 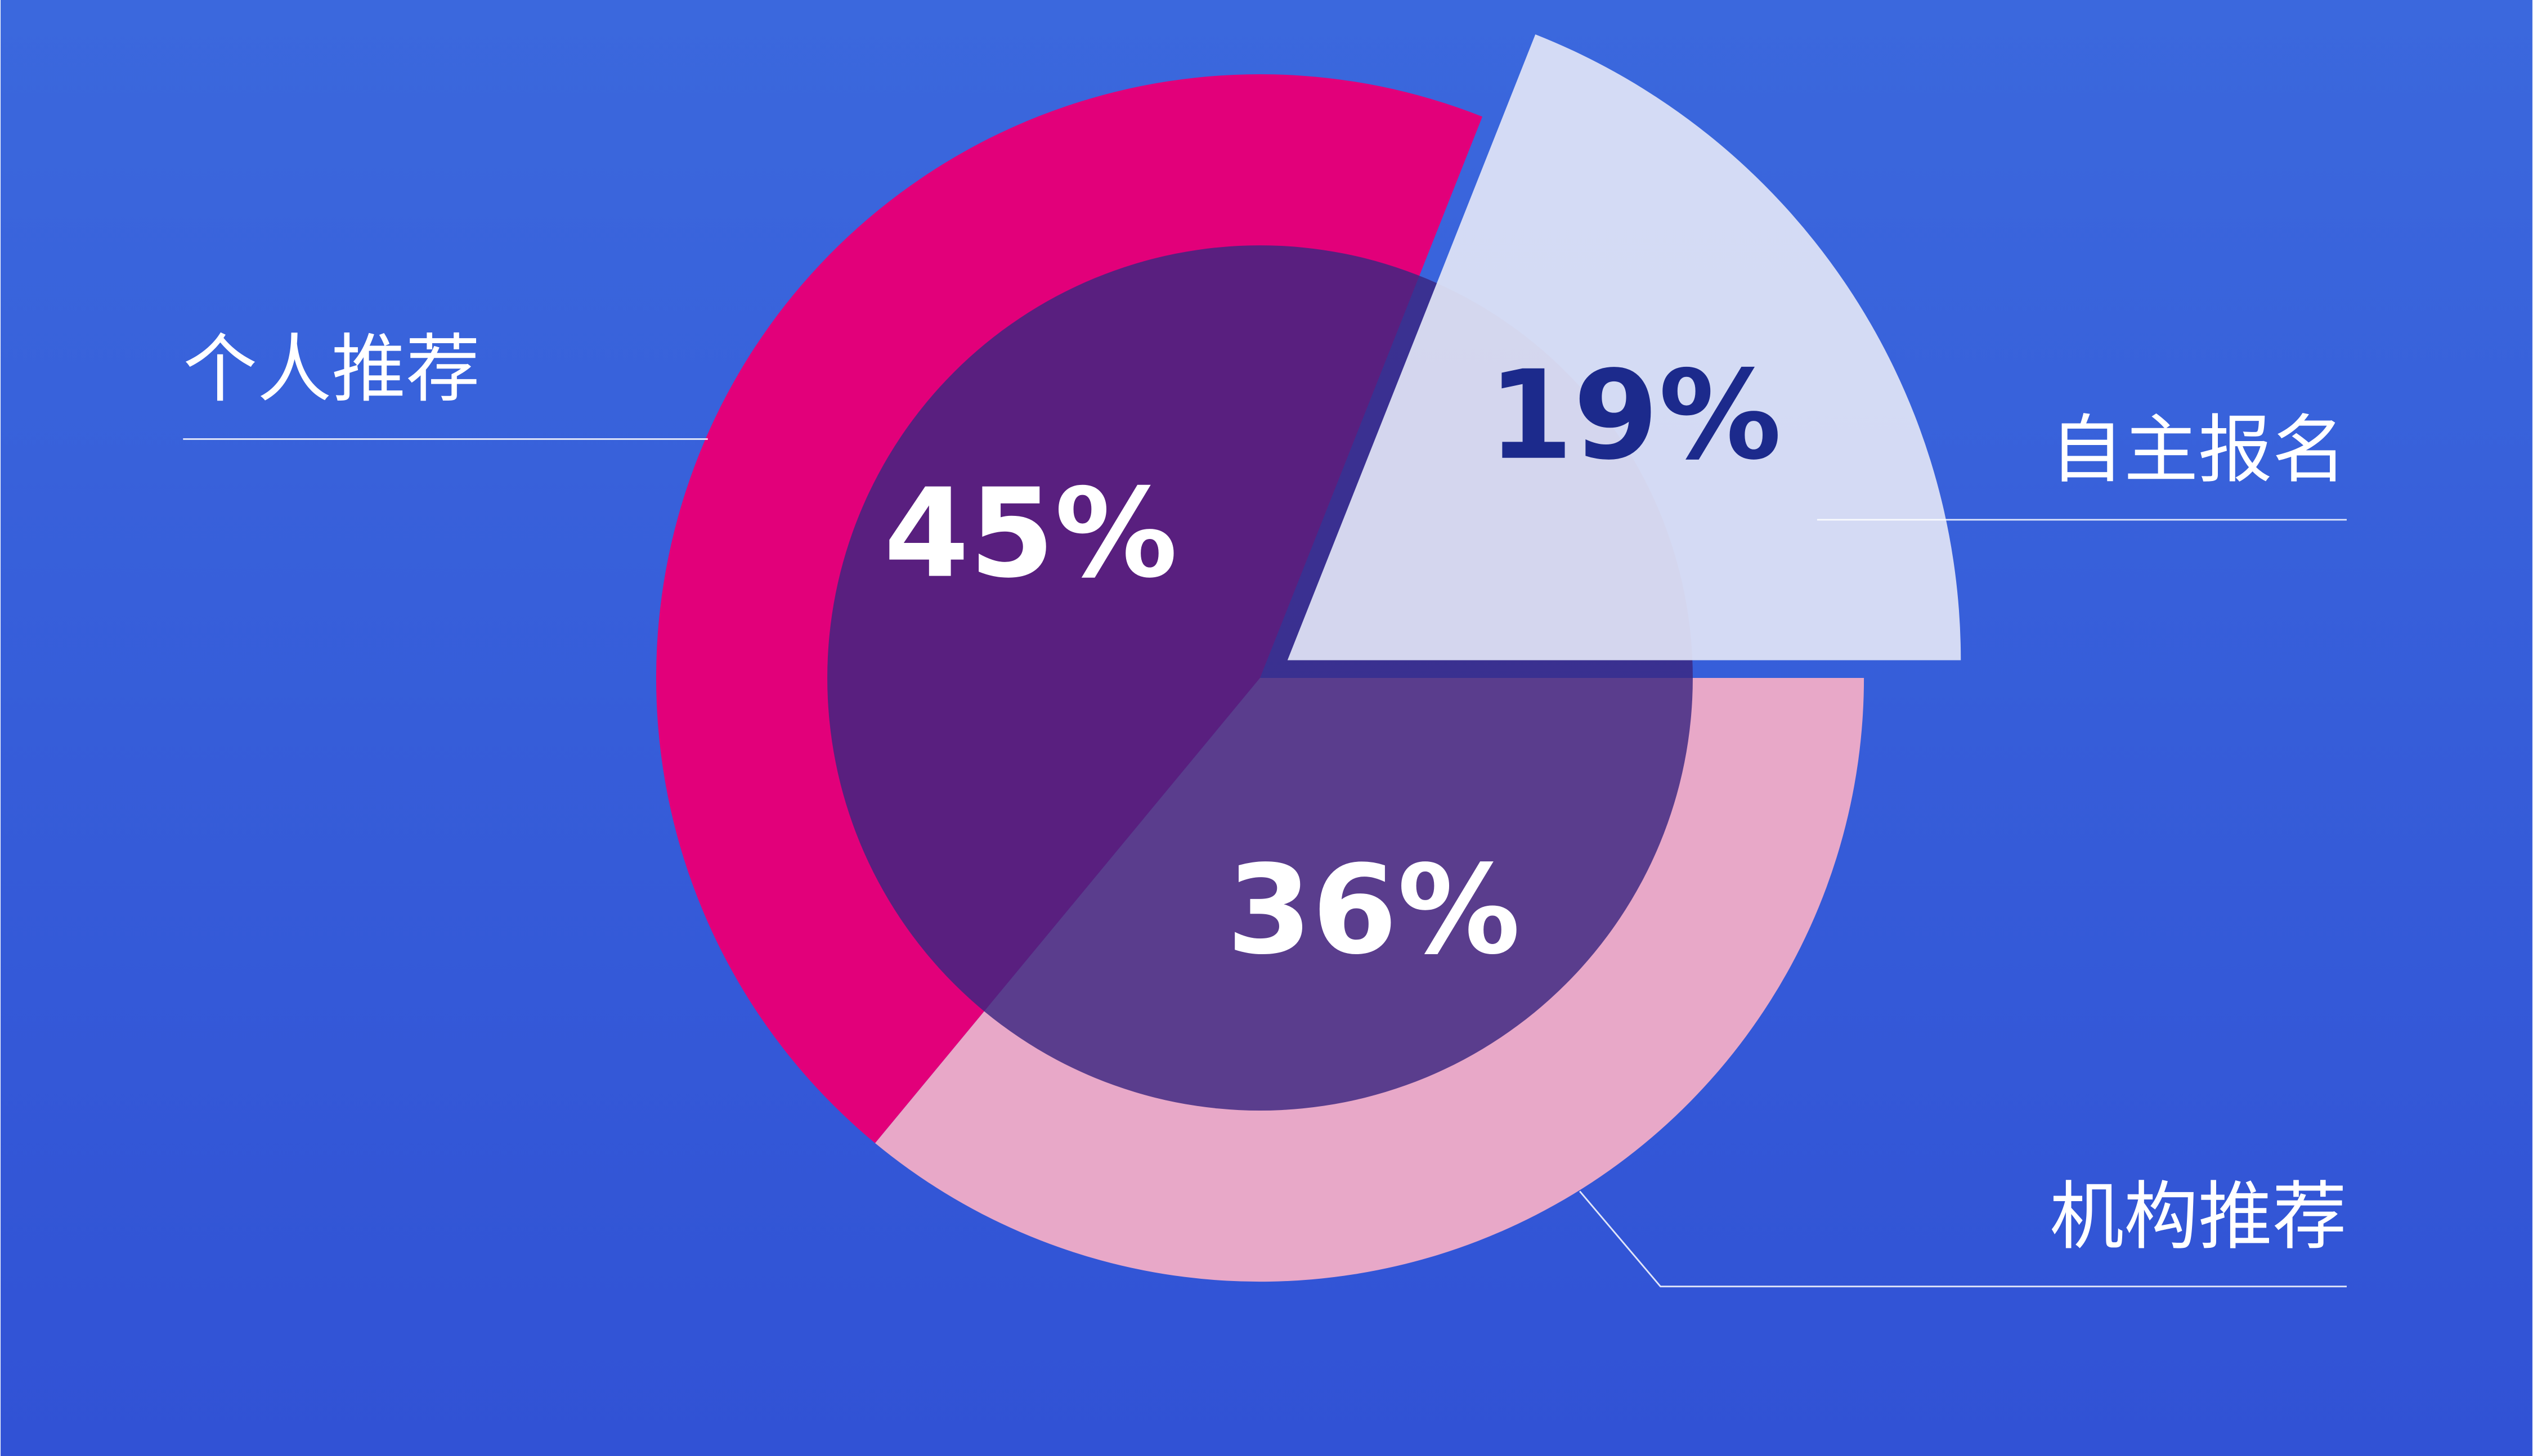 What do you see at coordinates (2198, 450) in the screenshot?
I see `category-label: 自主报名` at bounding box center [2198, 450].